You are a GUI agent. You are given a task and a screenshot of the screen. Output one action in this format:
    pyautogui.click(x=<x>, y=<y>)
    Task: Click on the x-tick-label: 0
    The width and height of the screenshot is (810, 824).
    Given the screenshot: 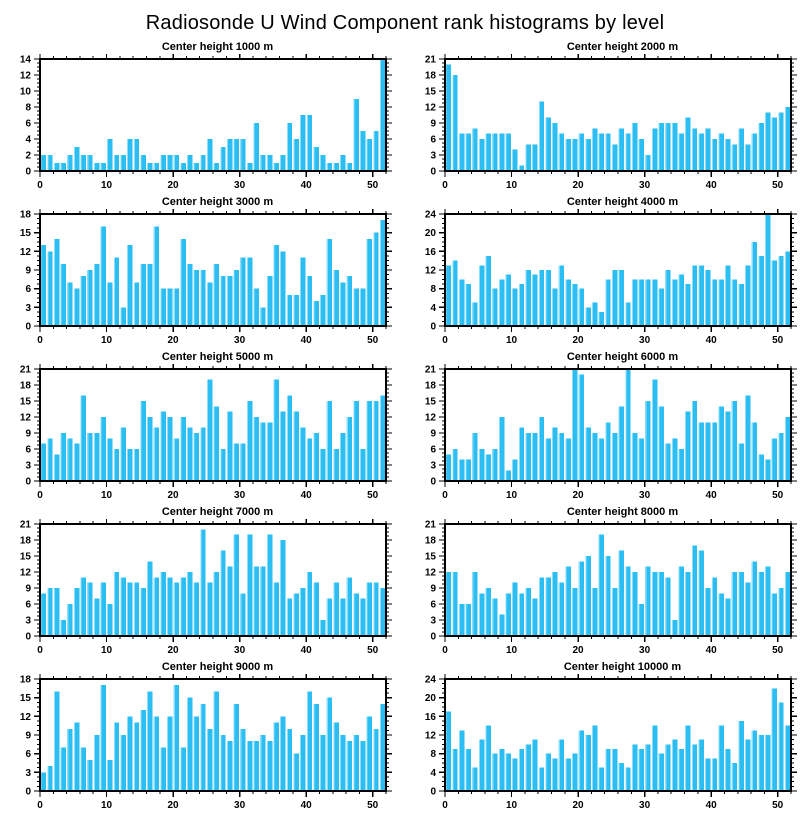 What is the action you would take?
    pyautogui.click(x=445, y=495)
    